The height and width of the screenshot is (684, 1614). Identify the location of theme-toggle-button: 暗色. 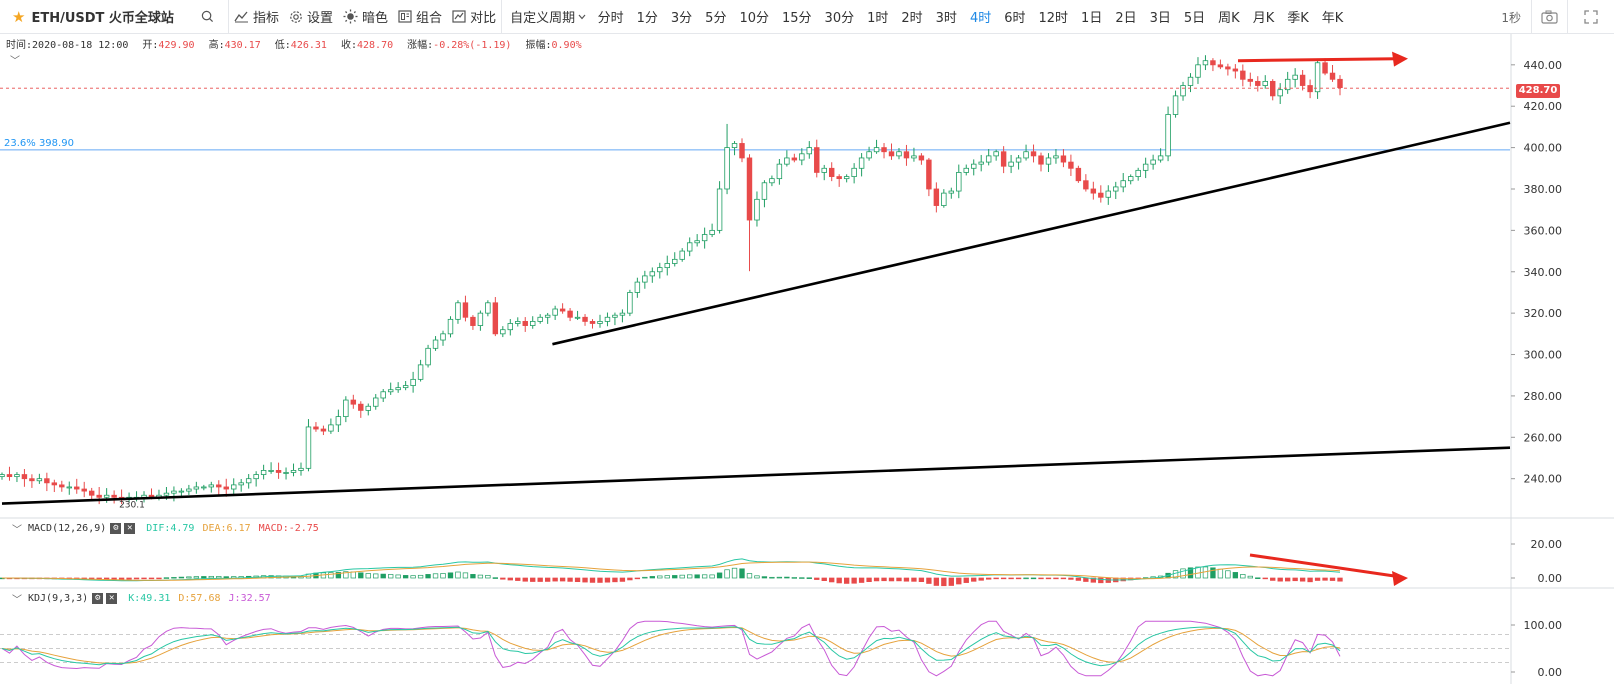
(365, 17).